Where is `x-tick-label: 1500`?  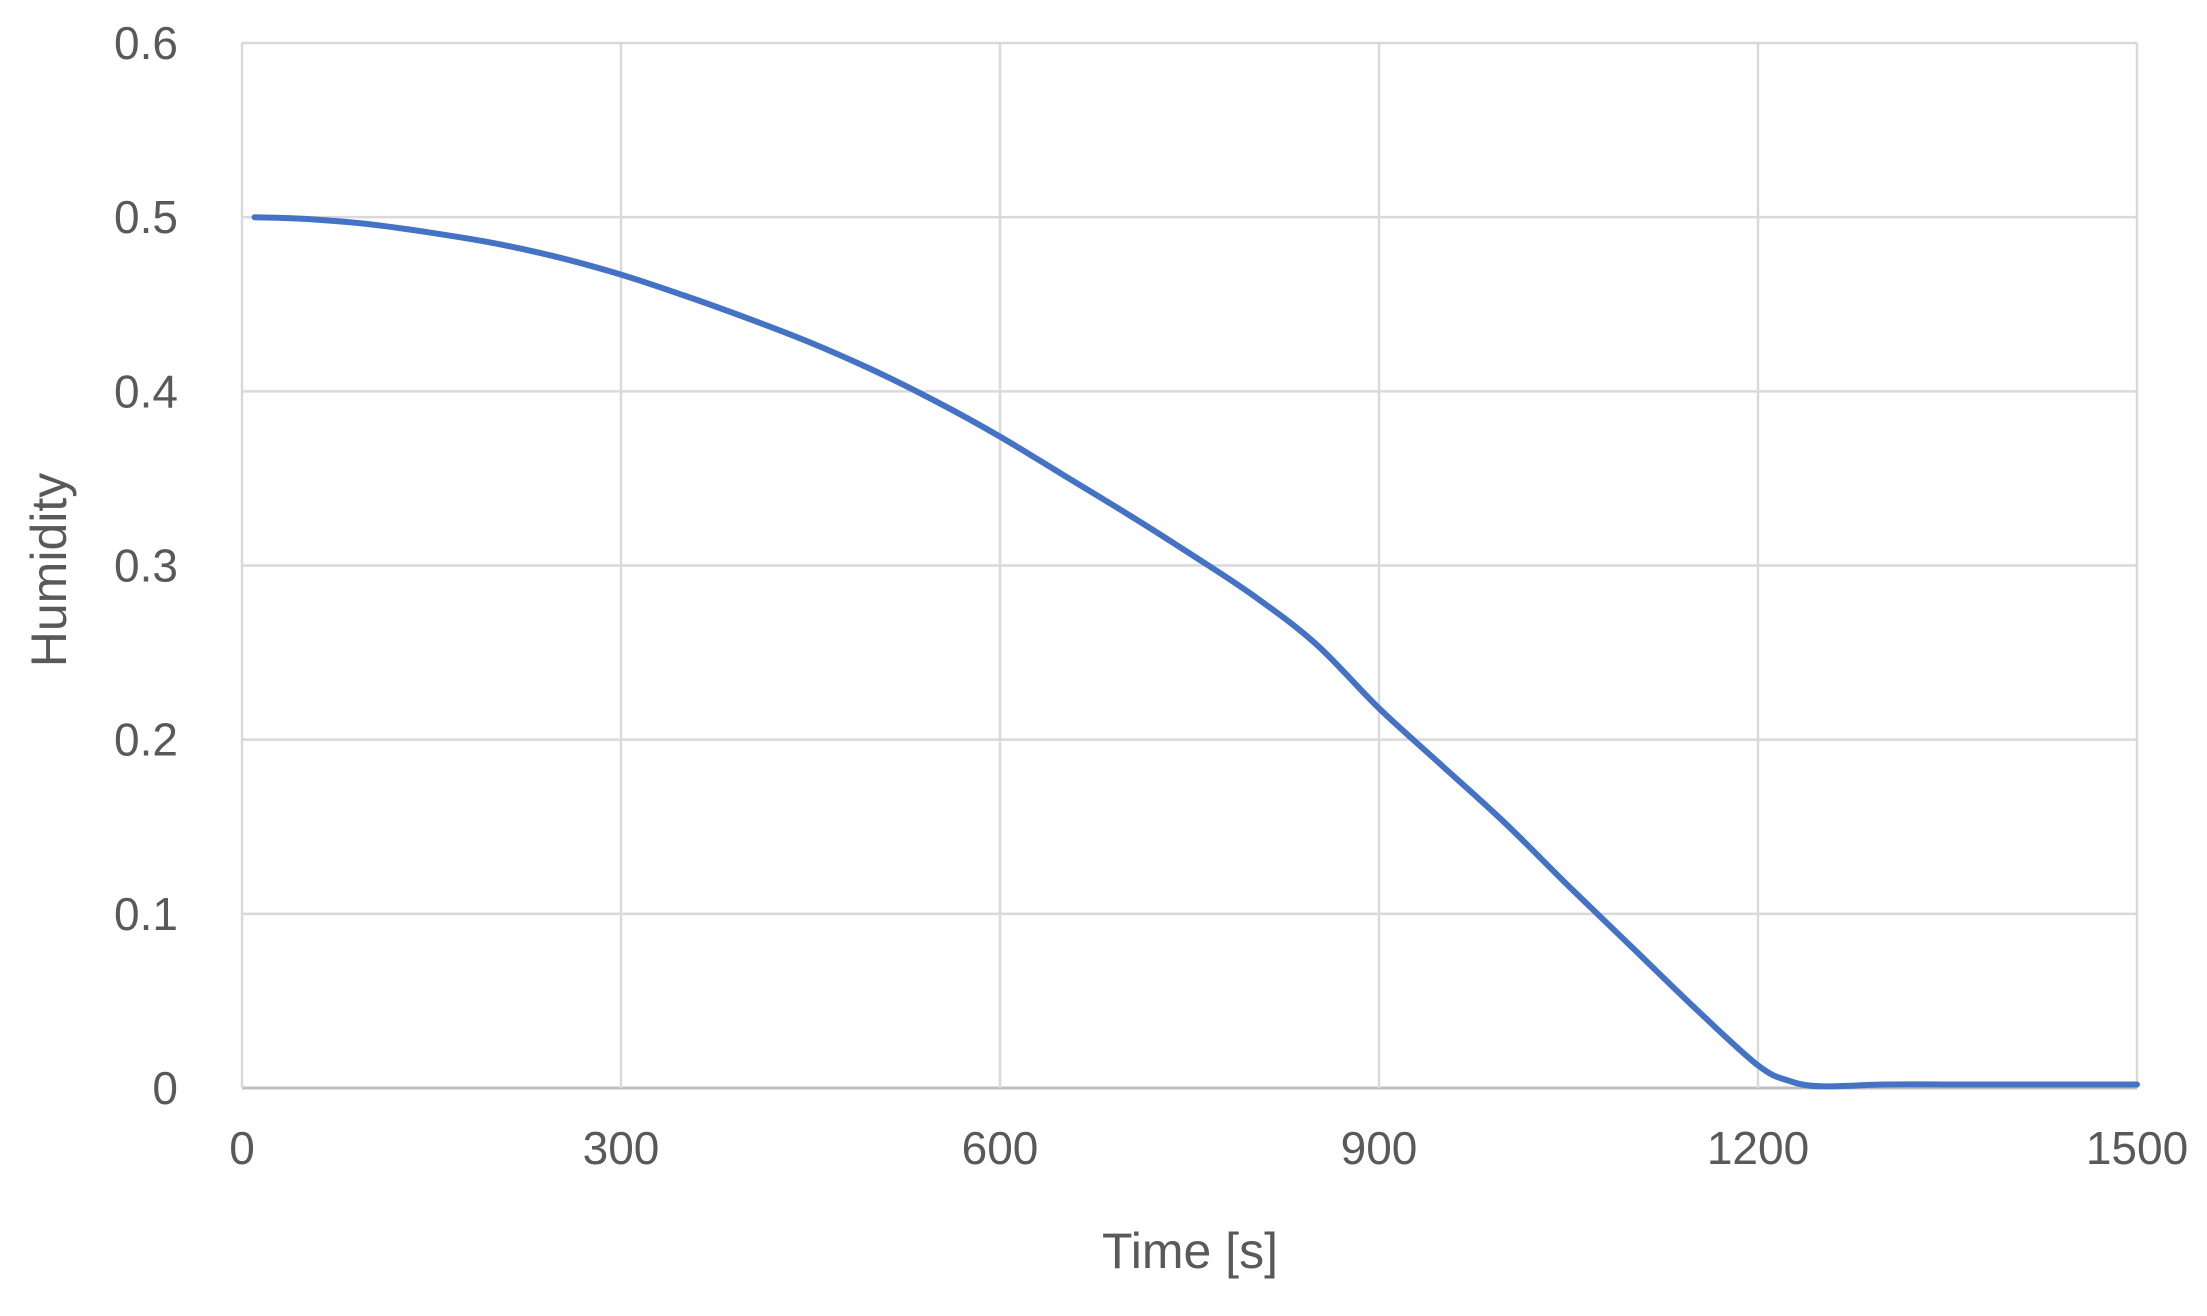 x-tick-label: 1500 is located at coordinates (2137, 1148).